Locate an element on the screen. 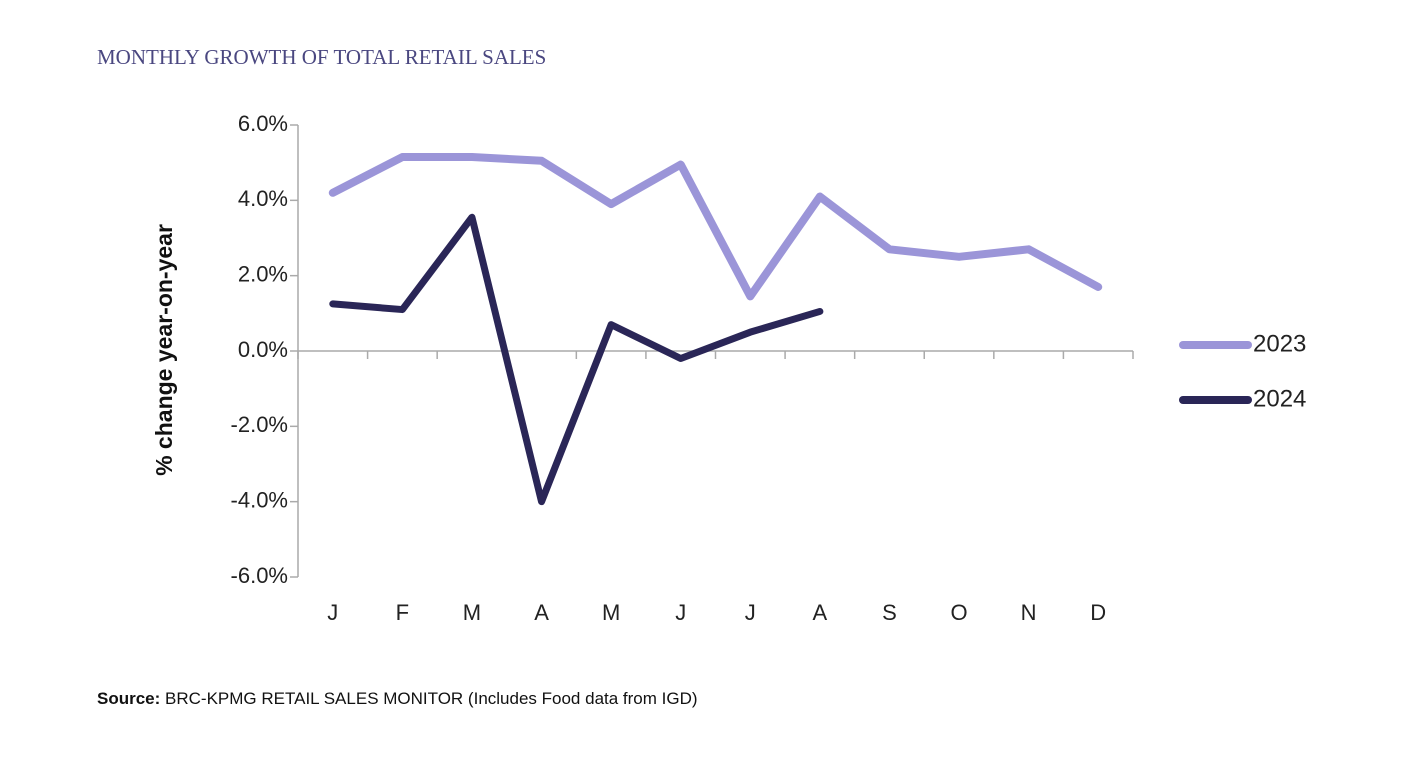  y-tick-label: -4.0% is located at coordinates (259, 499).